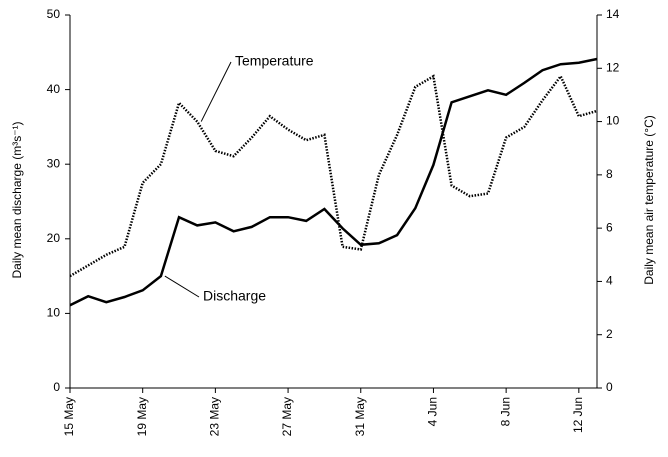 The height and width of the screenshot is (457, 668). I want to click on x-tick-label: 23 May, so click(215, 416).